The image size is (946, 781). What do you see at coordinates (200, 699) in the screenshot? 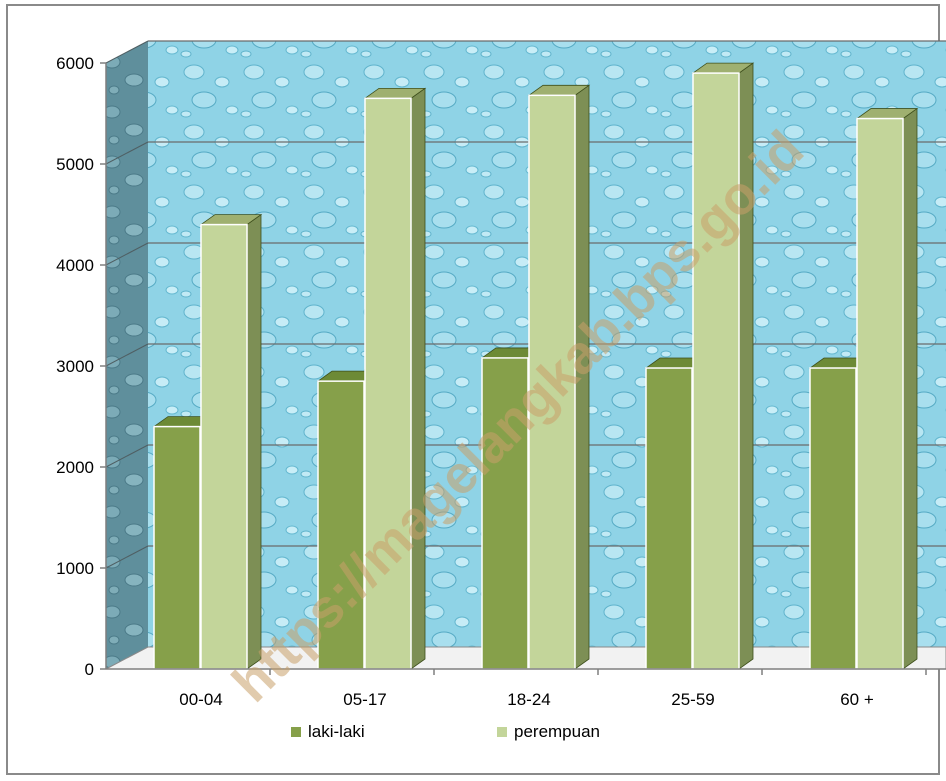
I see `x-tick-label: 00-04` at bounding box center [200, 699].